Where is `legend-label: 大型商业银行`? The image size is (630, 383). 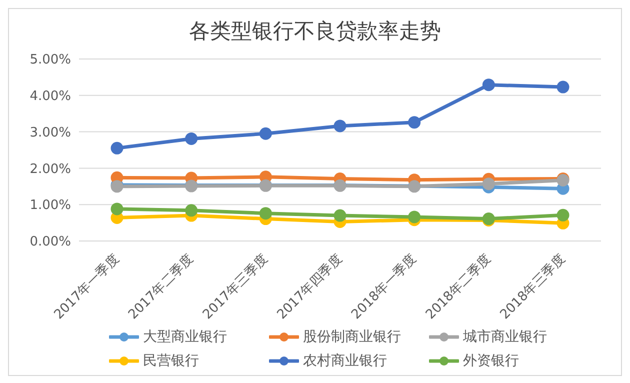
legend-label: 大型商业银行 is located at coordinates (185, 337).